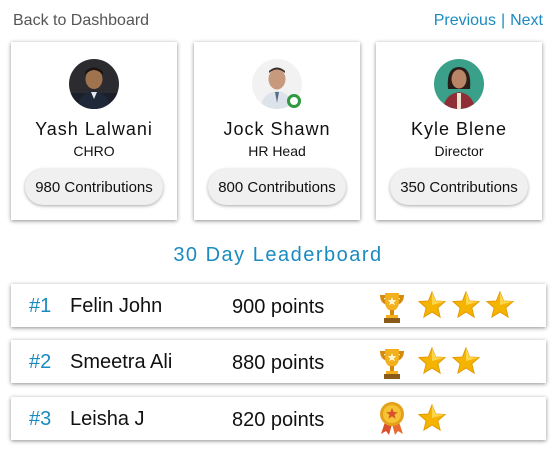 The width and height of the screenshot is (556, 461). Describe the element at coordinates (116, 306) in the screenshot. I see `member-name: Felin John` at that location.